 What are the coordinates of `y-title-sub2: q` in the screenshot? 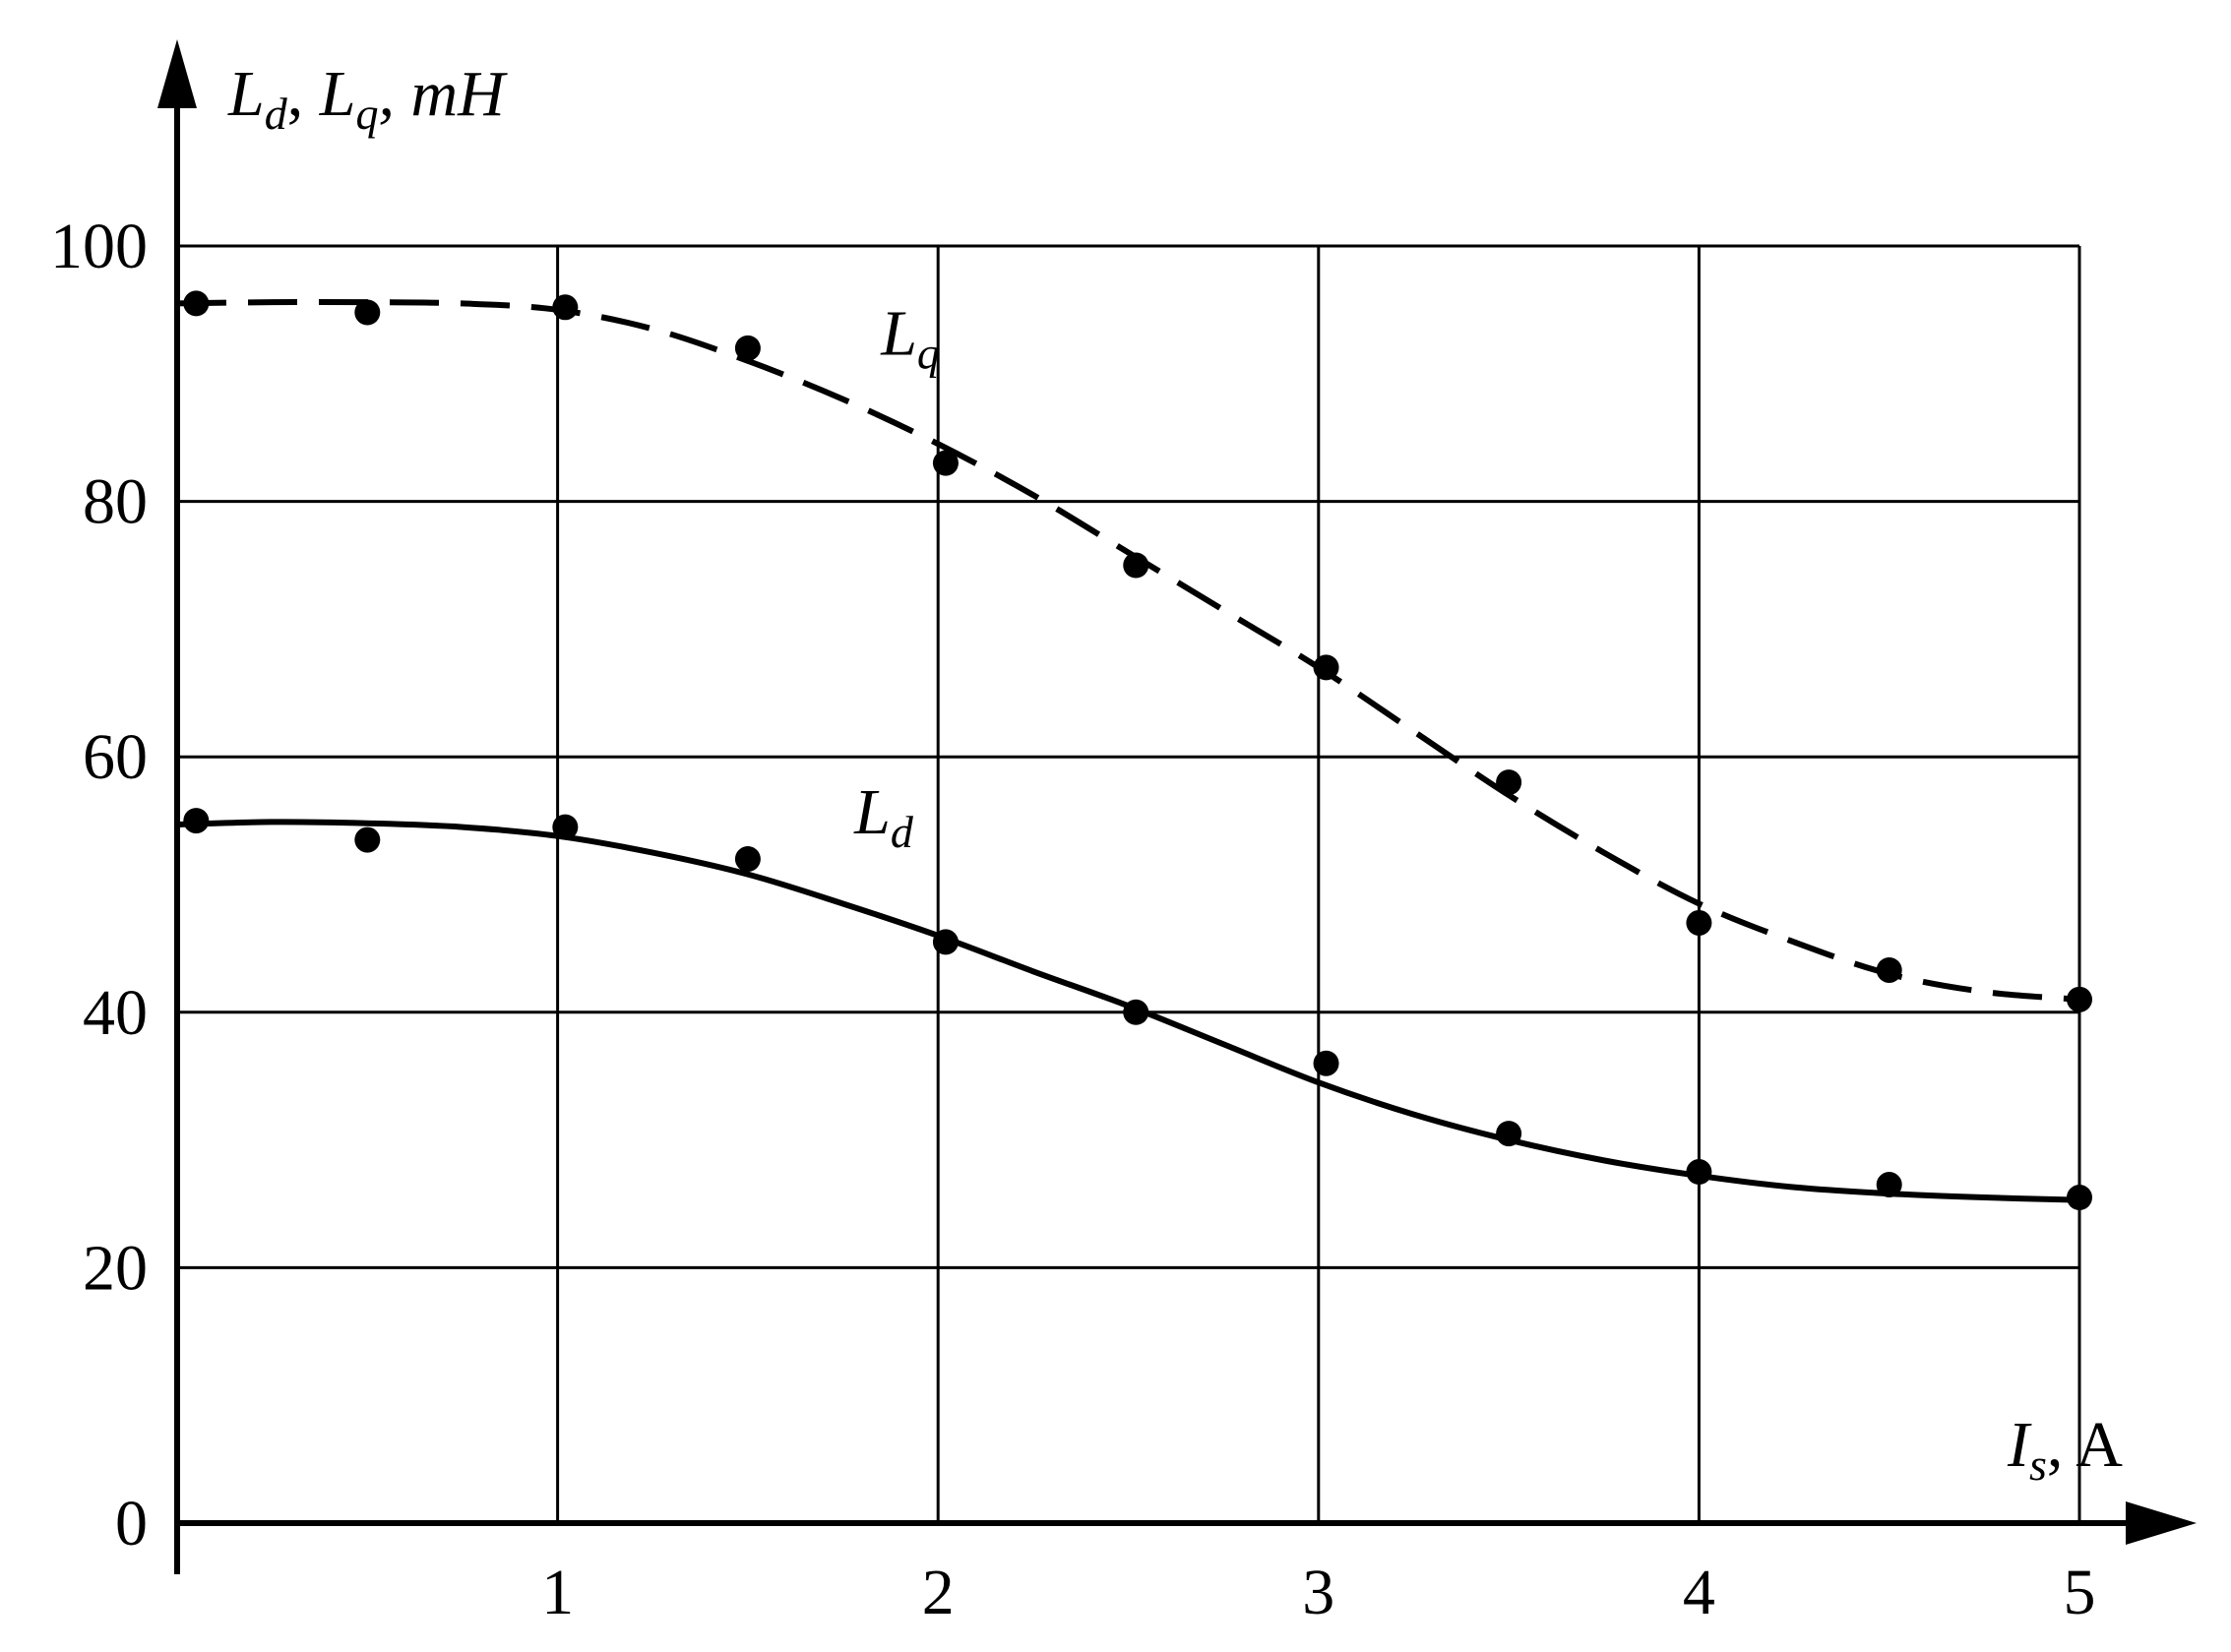 It's located at (366, 114).